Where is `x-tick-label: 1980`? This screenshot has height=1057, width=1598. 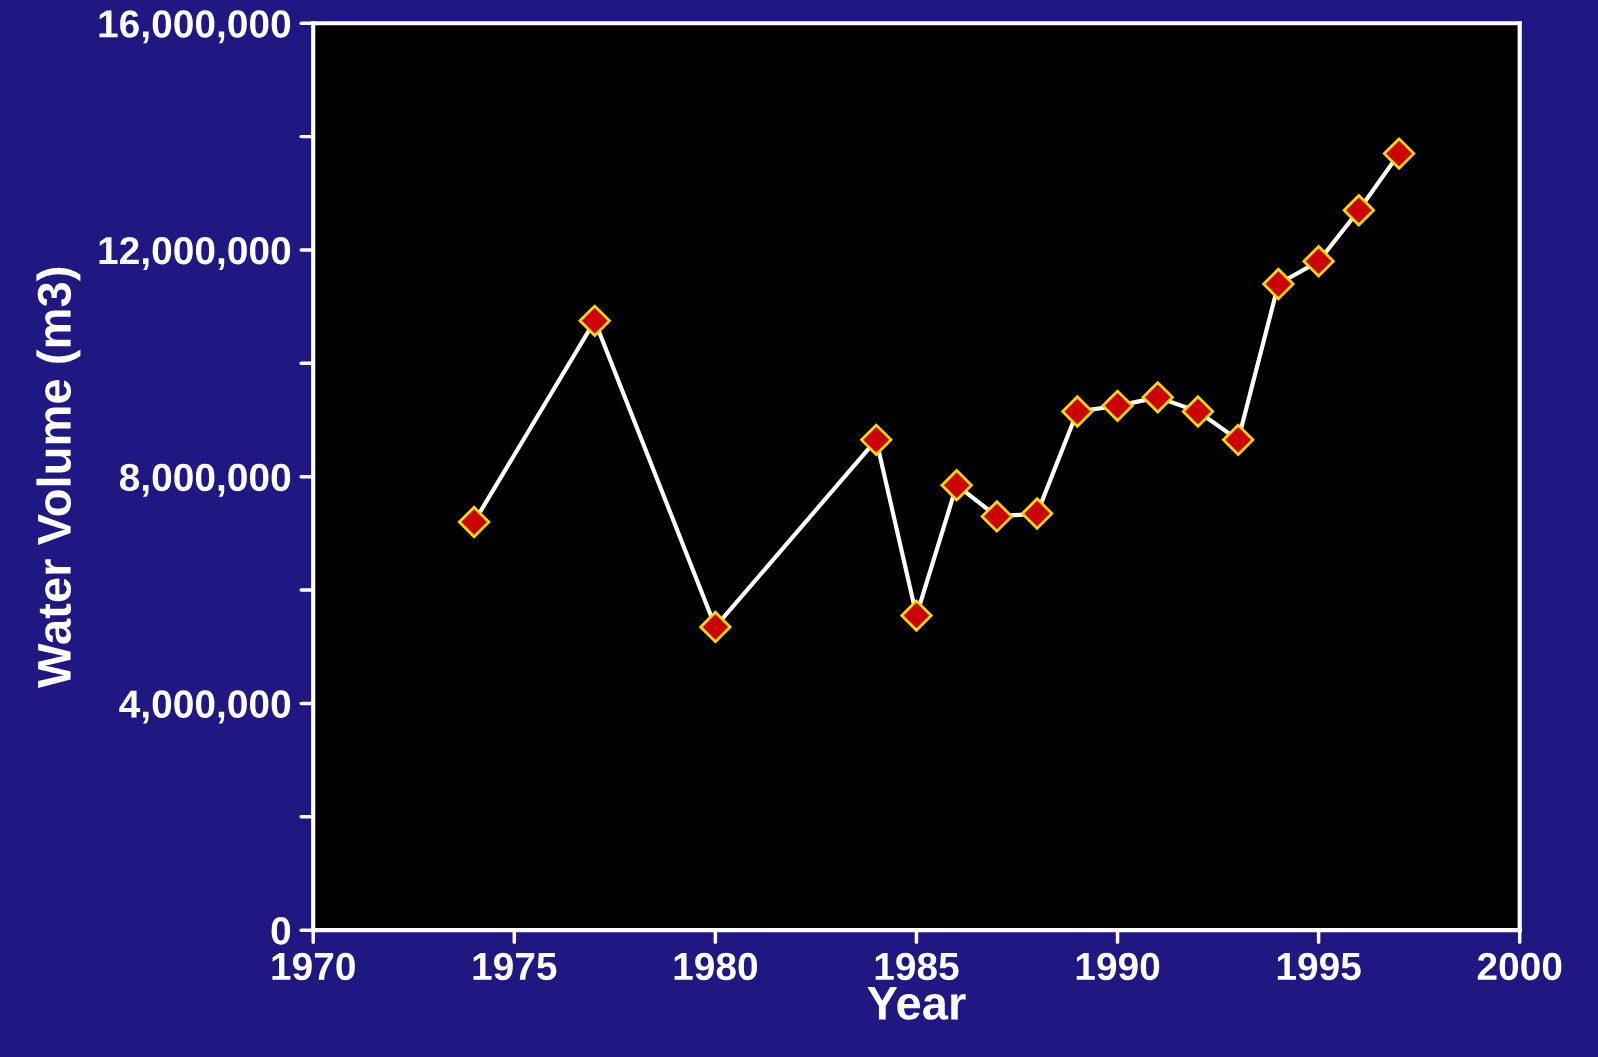 x-tick-label: 1980 is located at coordinates (716, 966).